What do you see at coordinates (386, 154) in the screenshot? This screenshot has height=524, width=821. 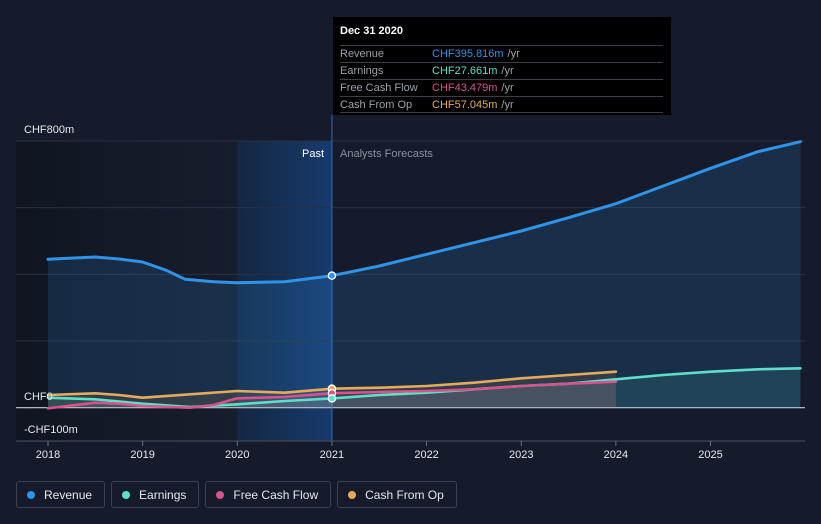 I see `forecast-label: Analysts Forecasts` at bounding box center [386, 154].